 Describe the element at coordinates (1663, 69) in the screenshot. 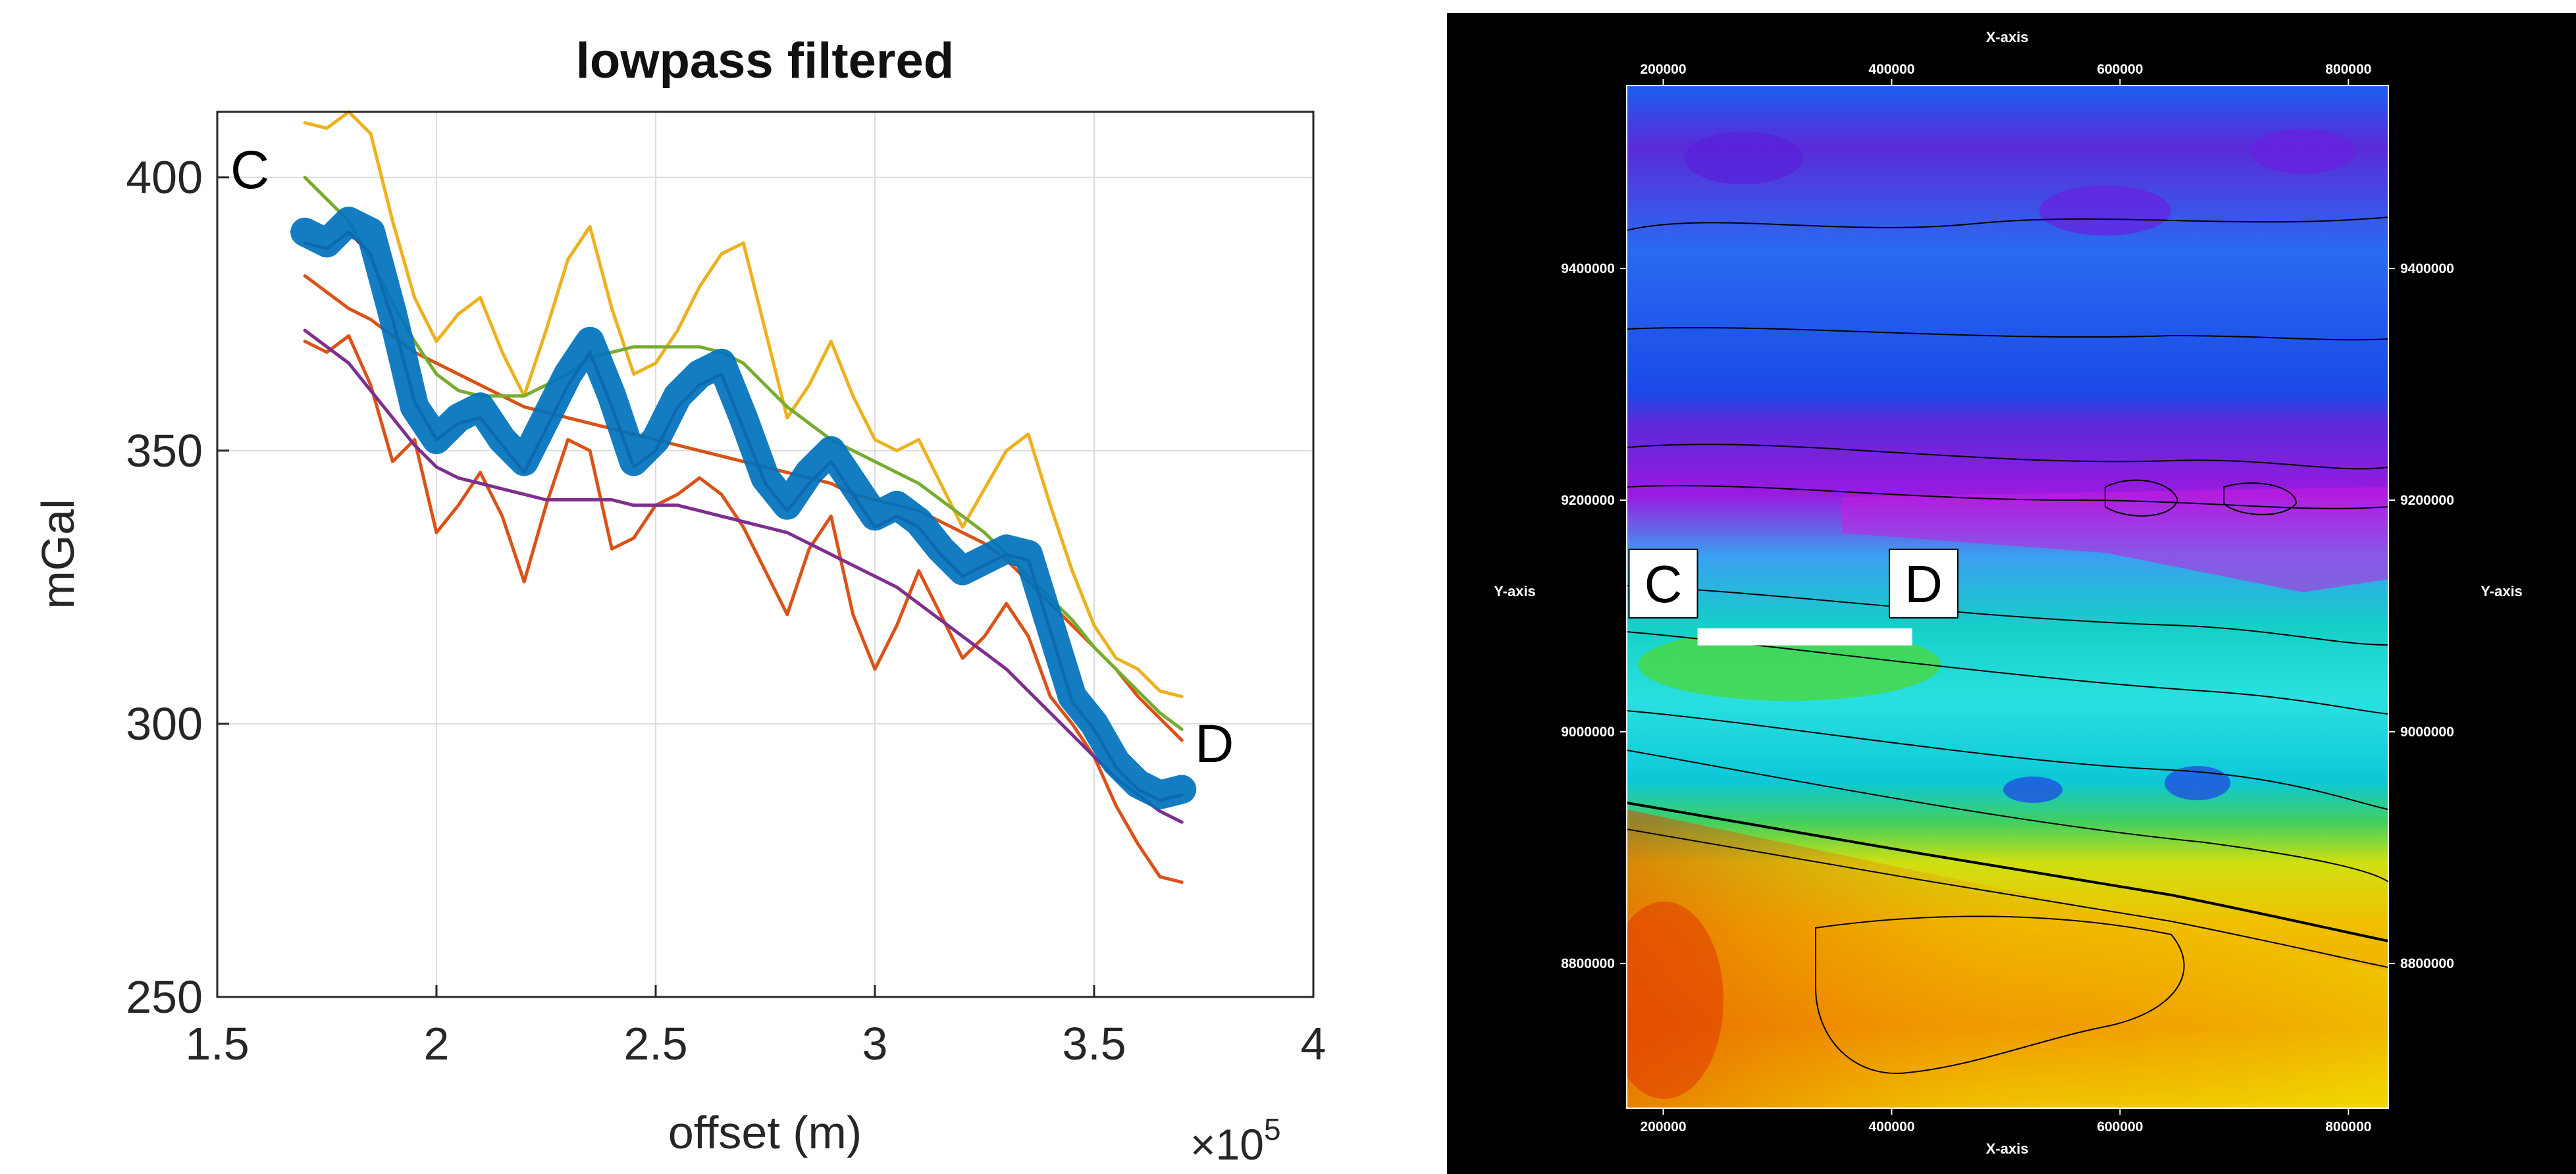

I see `map-x-tick-label-top: 200000` at that location.